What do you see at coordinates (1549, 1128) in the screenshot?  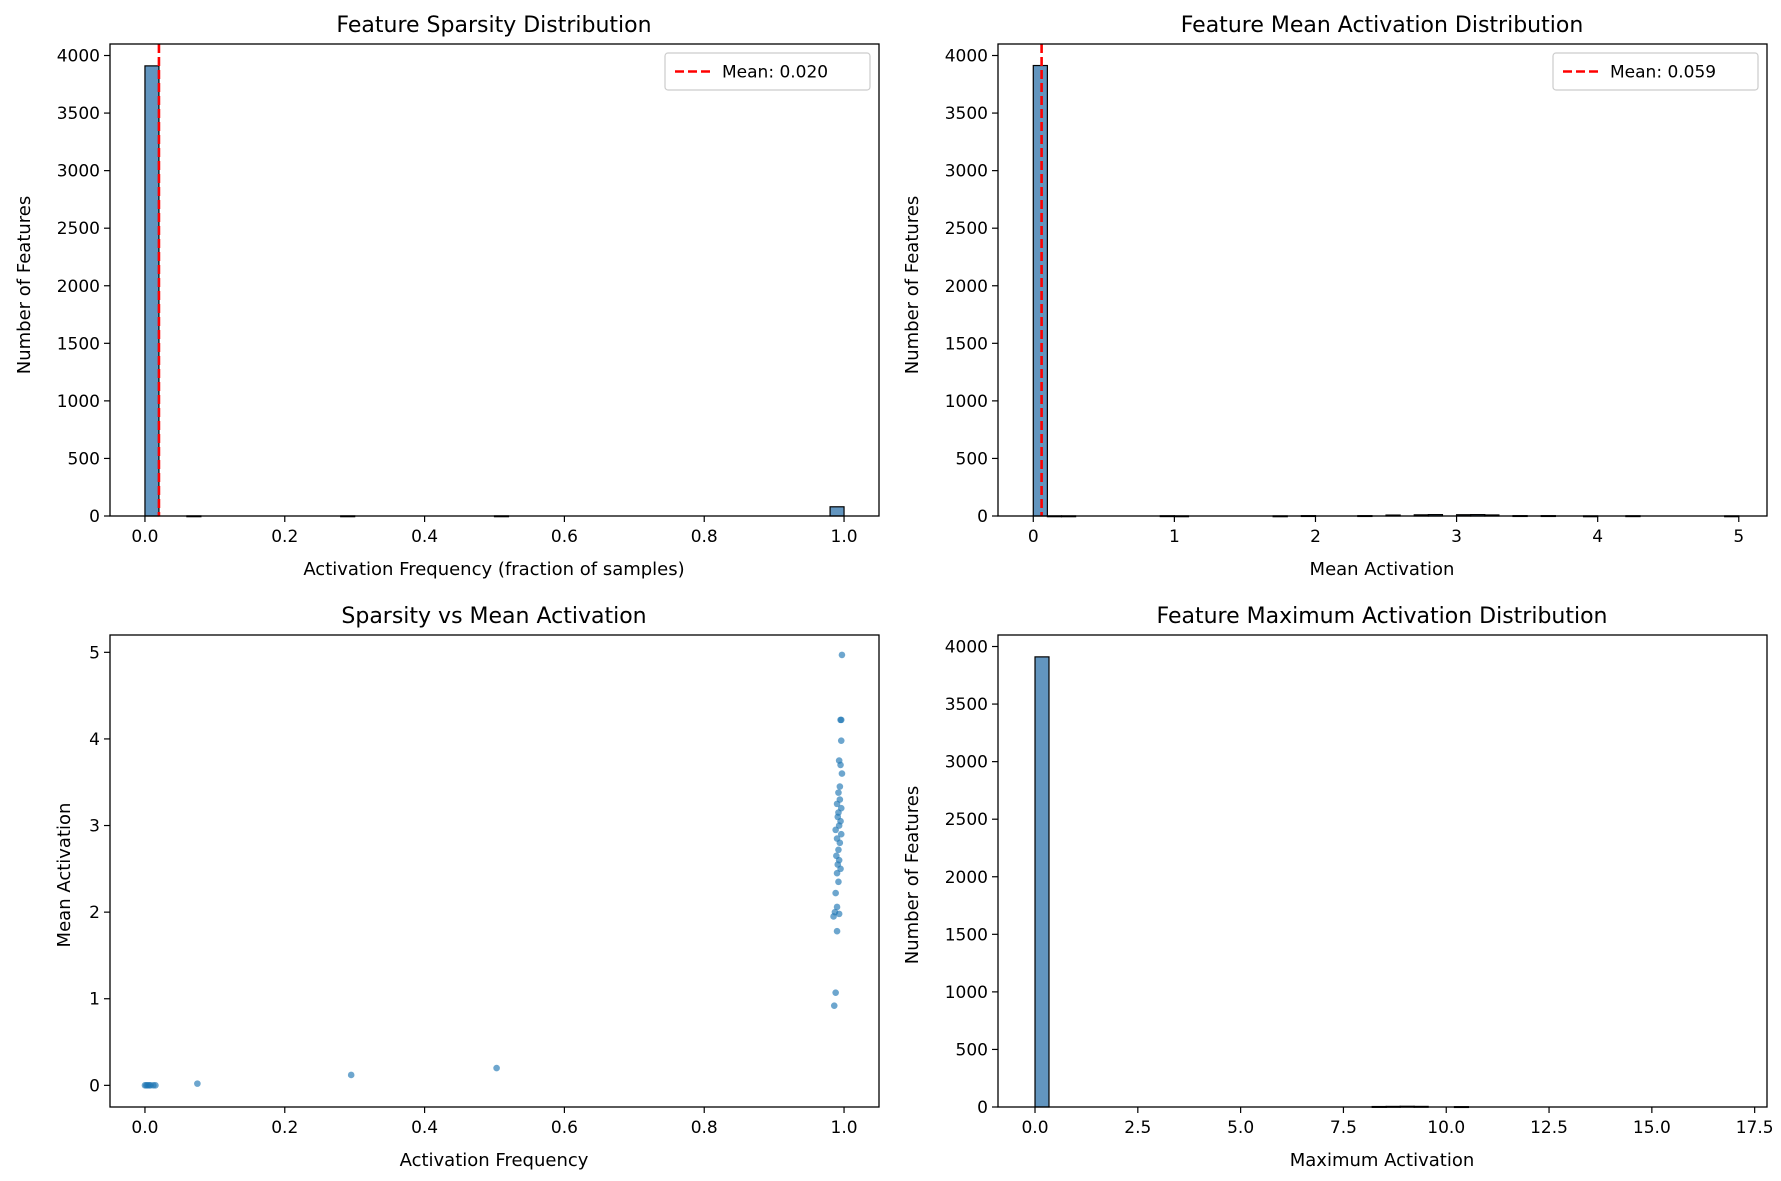 I see `x-tick-label: 12.5` at bounding box center [1549, 1128].